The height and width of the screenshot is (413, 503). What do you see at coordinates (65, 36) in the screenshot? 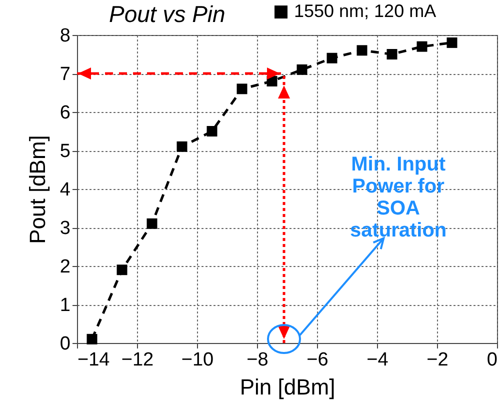
I see `y-tick-label: 8` at bounding box center [65, 36].